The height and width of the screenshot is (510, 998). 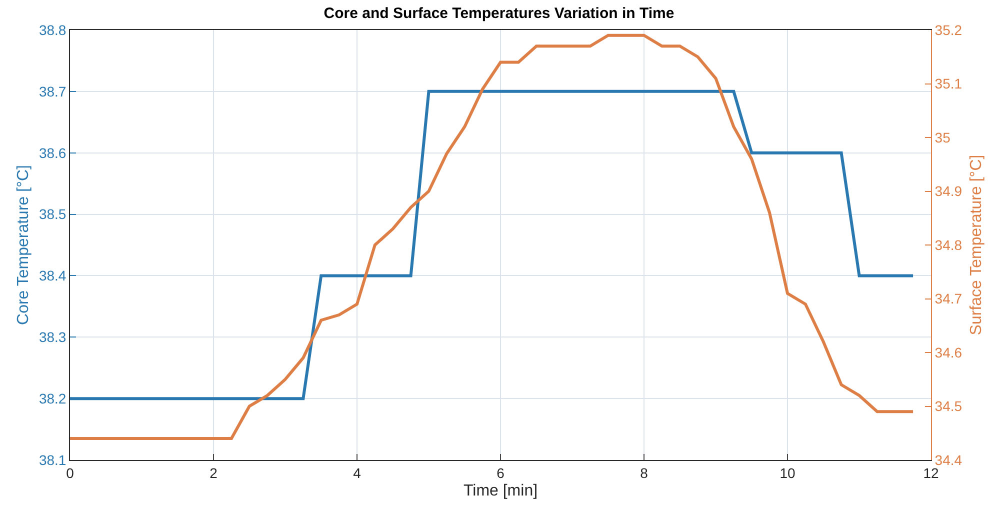 What do you see at coordinates (976, 245) in the screenshot?
I see `y2-axis-title: Surface Temperature [°C]` at bounding box center [976, 245].